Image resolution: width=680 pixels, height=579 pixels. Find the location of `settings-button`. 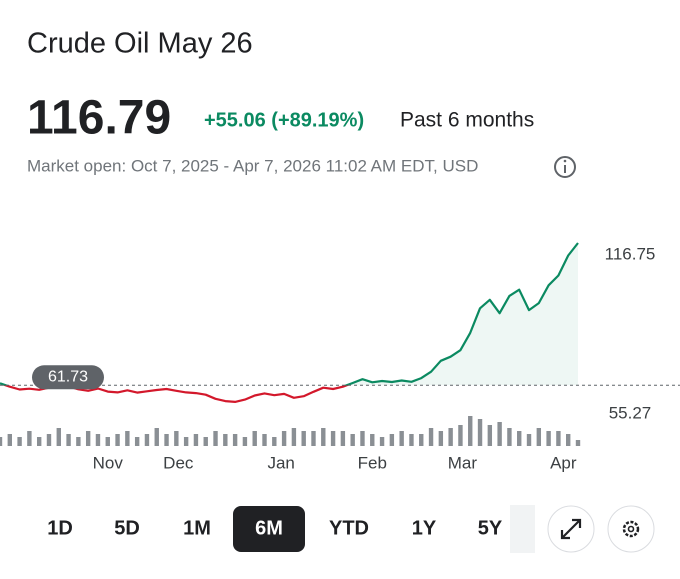

settings-button is located at coordinates (631, 529).